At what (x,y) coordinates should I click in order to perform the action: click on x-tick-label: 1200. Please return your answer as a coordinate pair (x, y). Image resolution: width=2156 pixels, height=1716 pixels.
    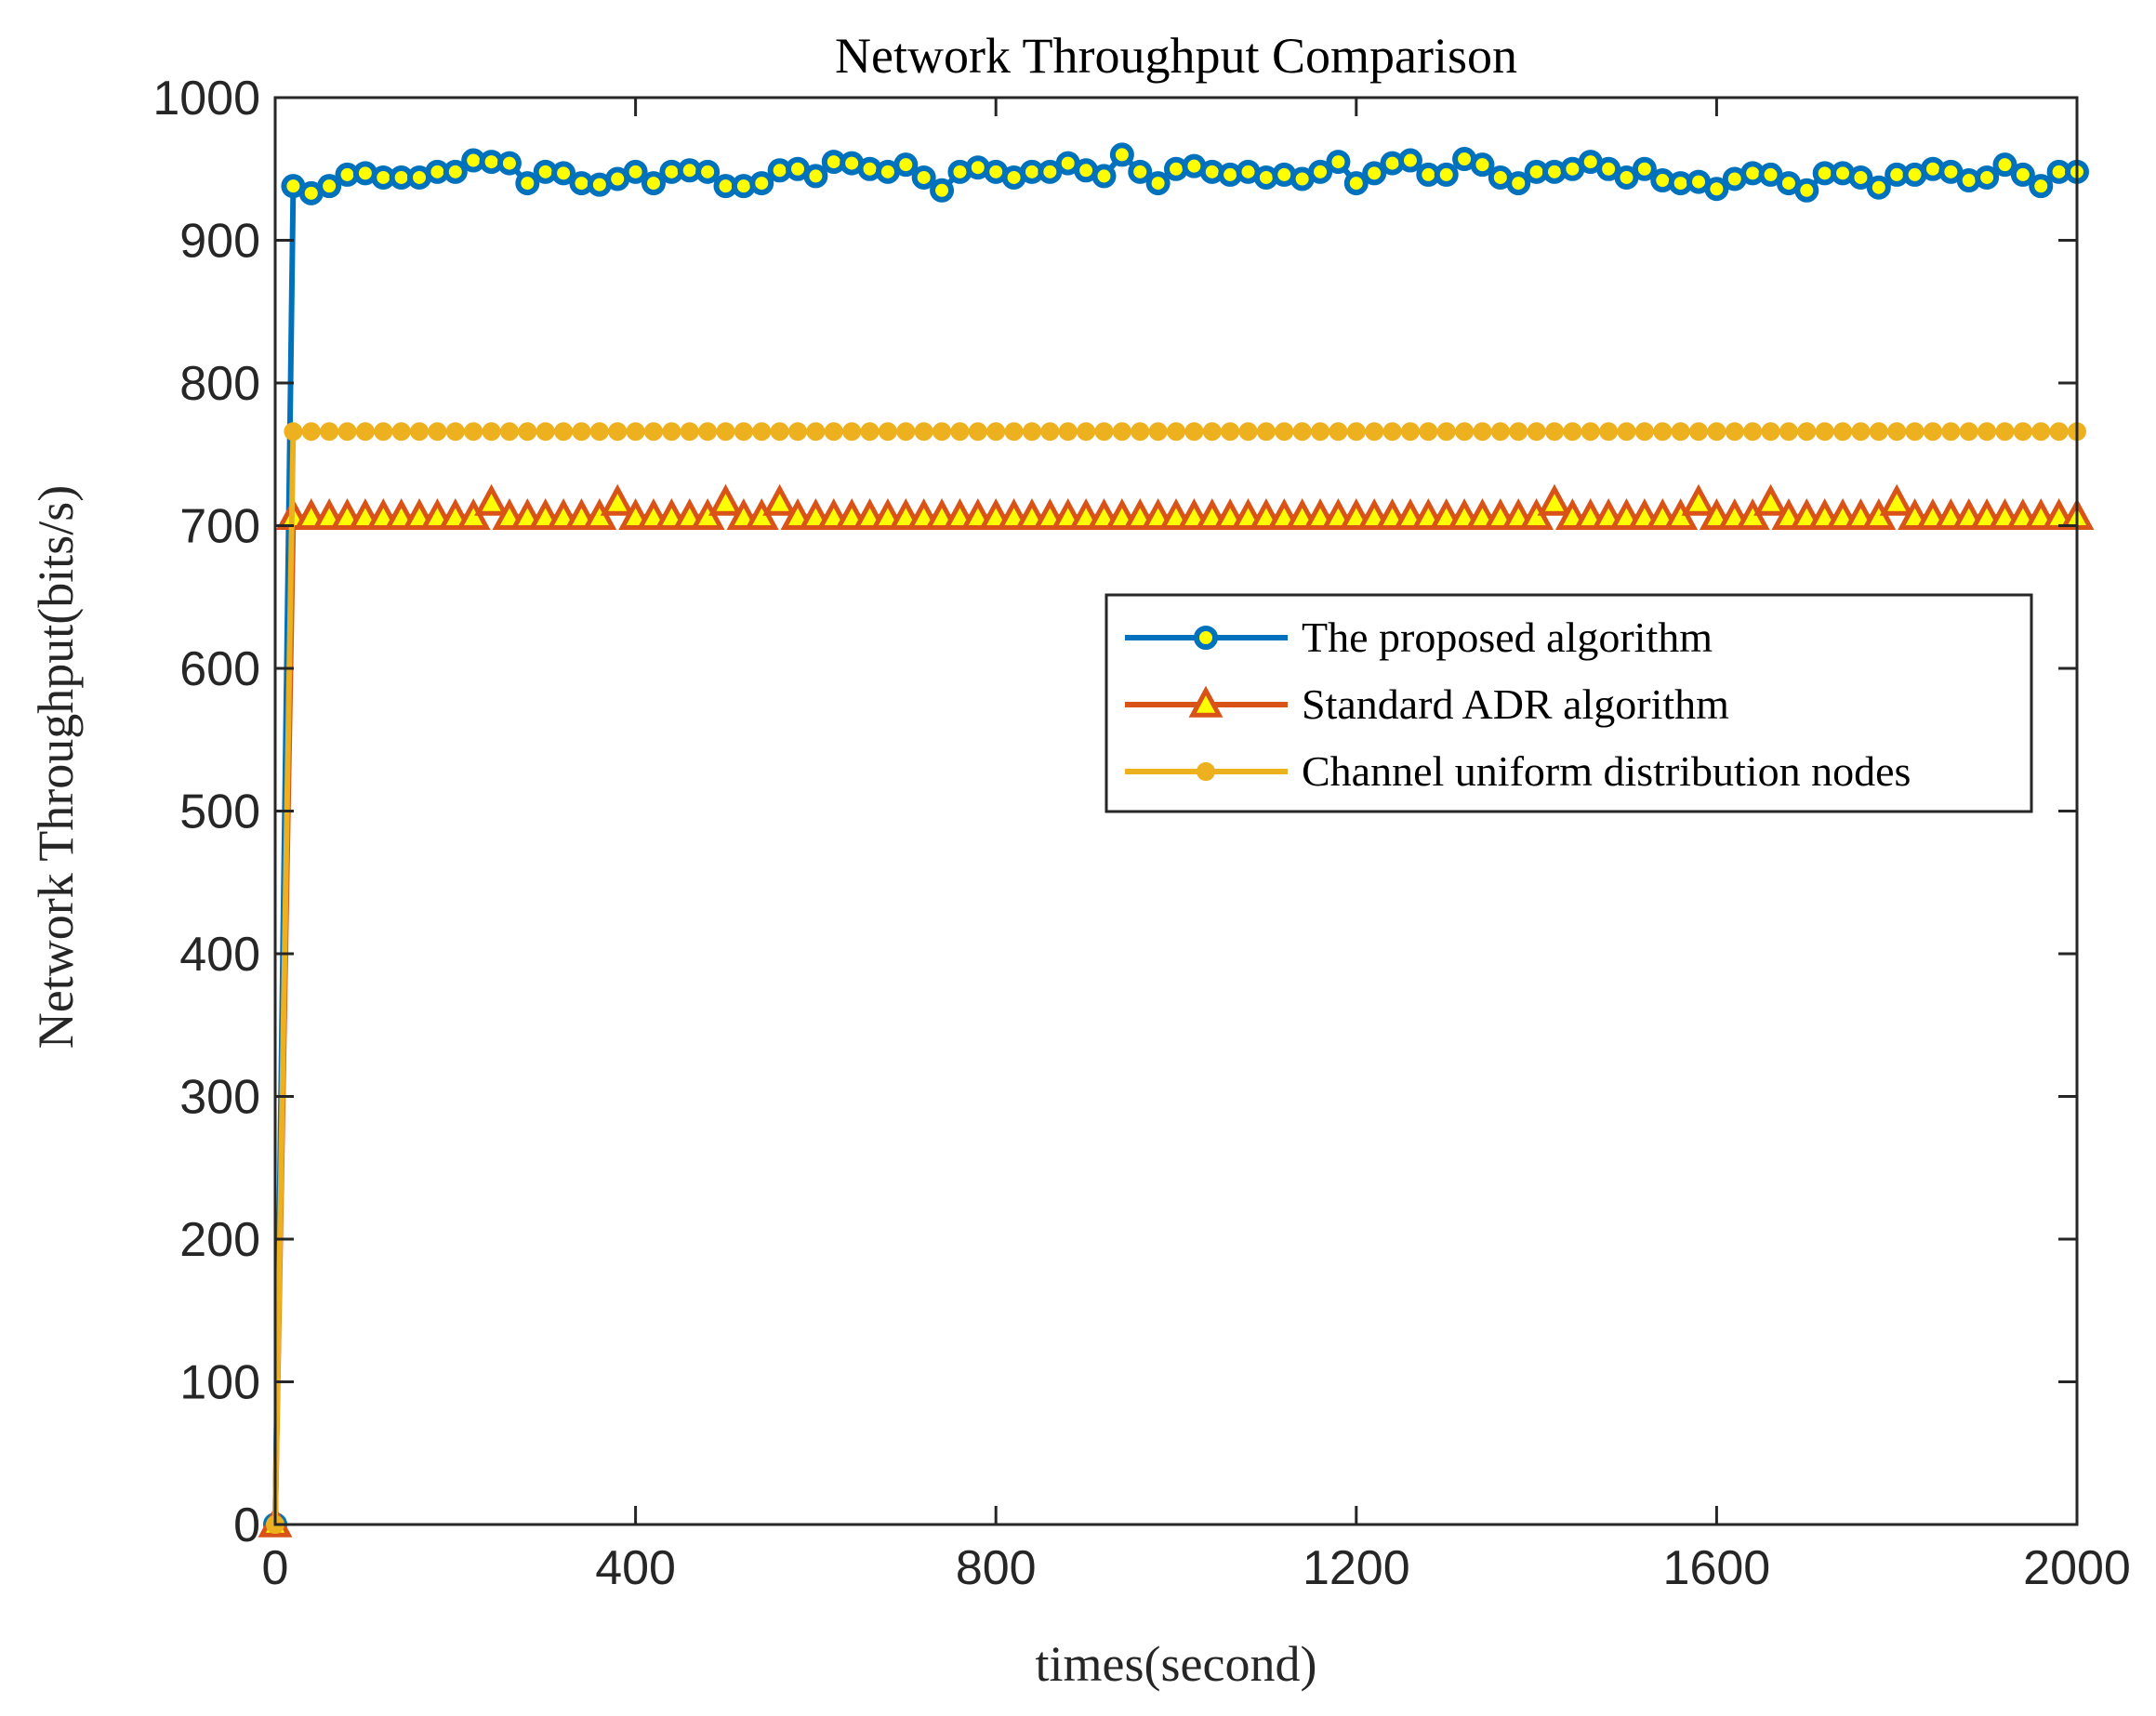
    Looking at the image, I should click on (1356, 1568).